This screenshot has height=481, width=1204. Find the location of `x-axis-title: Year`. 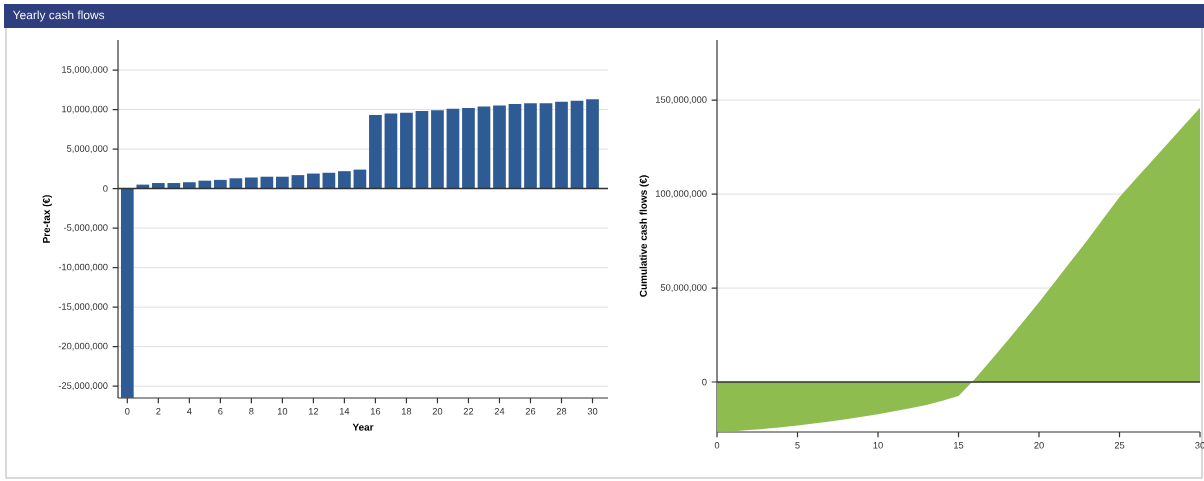

x-axis-title: Year is located at coordinates (363, 427).